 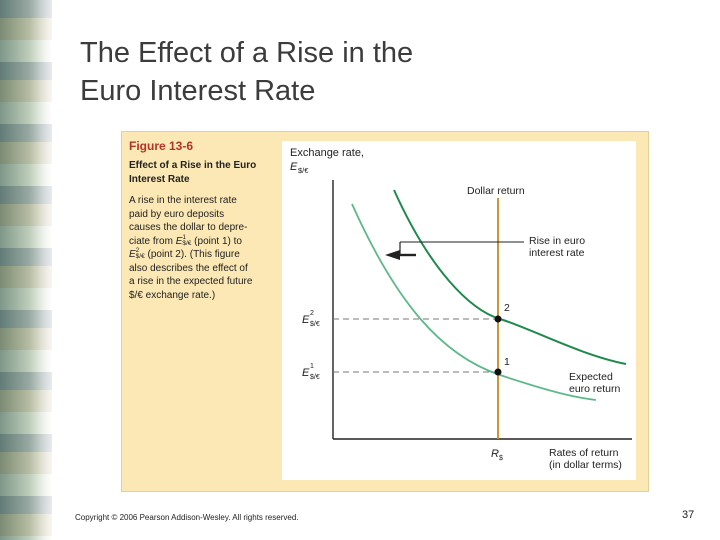 What do you see at coordinates (172, 295) in the screenshot?
I see `figure-desc-line-8: $/€ exchange rate.)` at bounding box center [172, 295].